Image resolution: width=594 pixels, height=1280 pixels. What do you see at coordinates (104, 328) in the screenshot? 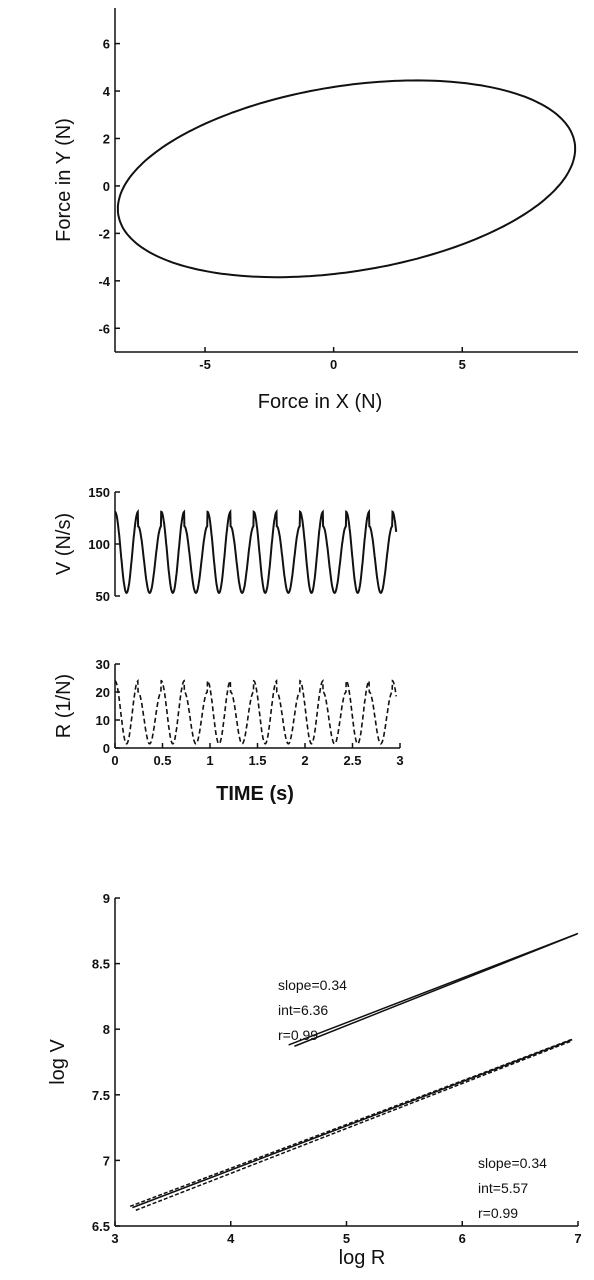
I see `y-tick-label: -6` at bounding box center [104, 328].